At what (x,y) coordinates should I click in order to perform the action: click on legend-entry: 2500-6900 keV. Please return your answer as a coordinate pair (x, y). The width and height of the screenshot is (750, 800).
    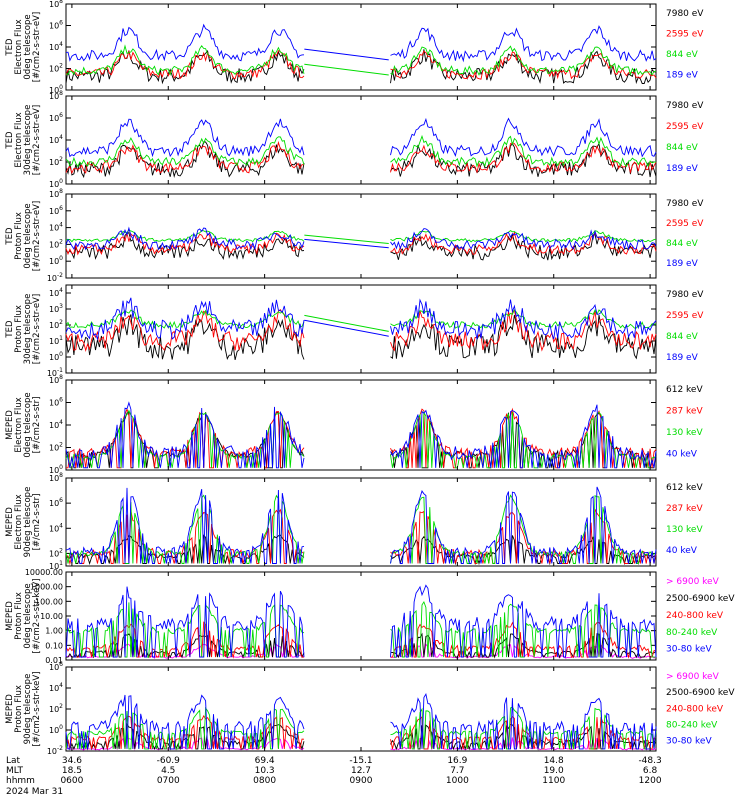
    Looking at the image, I should click on (700, 599).